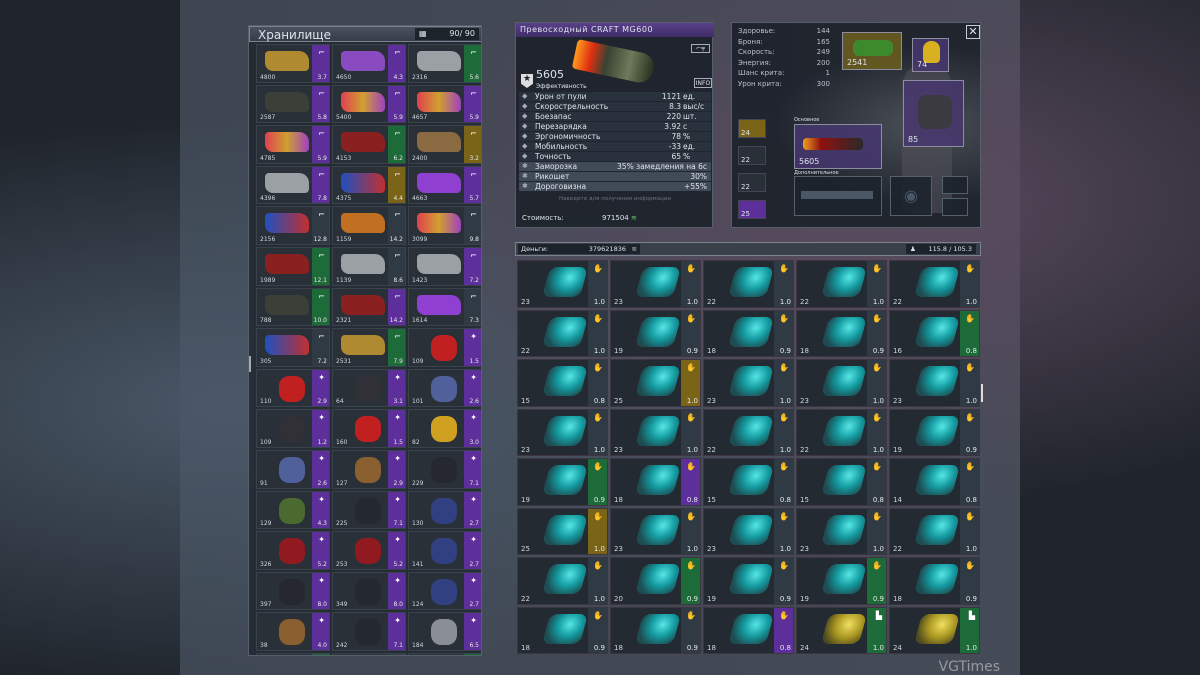 This screenshot has height=675, width=1200. What do you see at coordinates (444, 510) in the screenshot?
I see `storage-item: ✦ 130 2.7` at bounding box center [444, 510].